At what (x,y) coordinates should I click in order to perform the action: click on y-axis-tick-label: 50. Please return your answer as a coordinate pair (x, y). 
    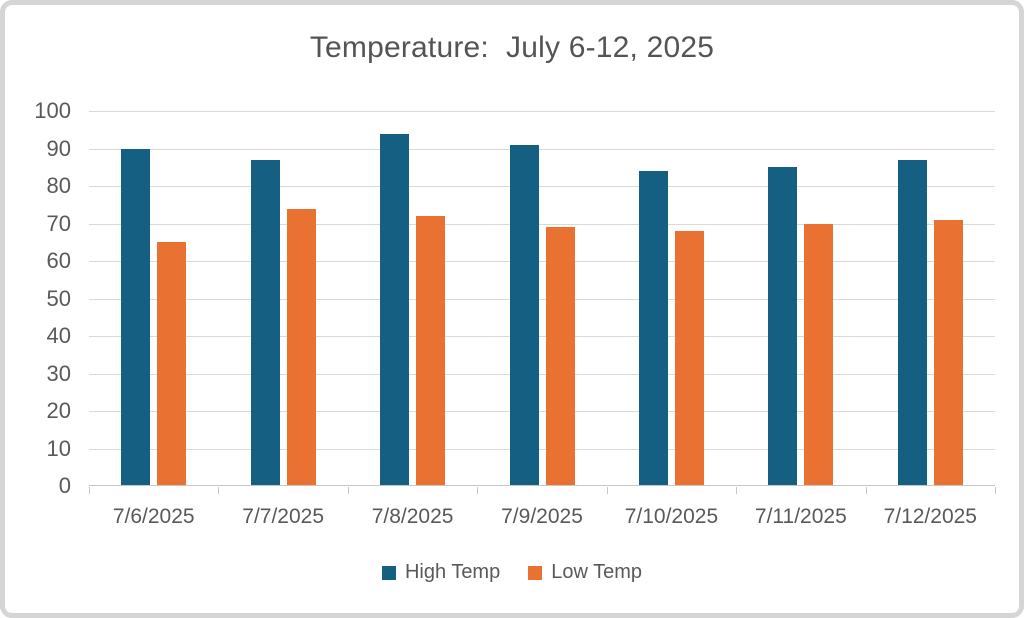
    Looking at the image, I should click on (58, 298).